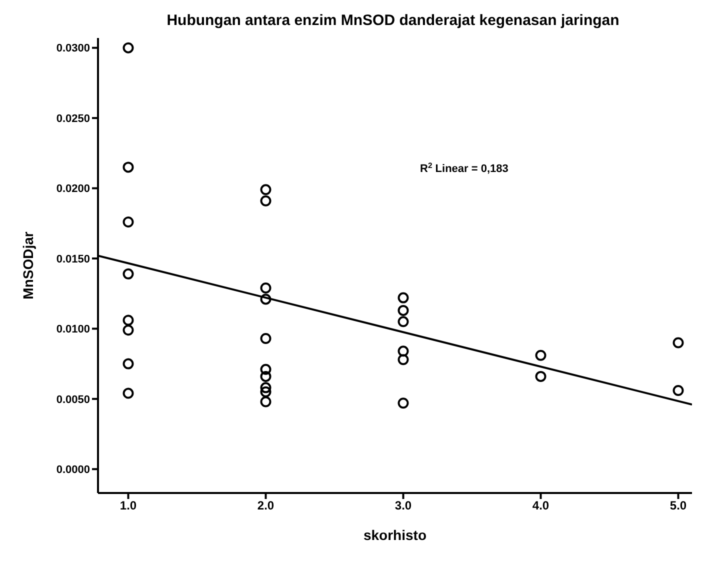 This screenshot has height=566, width=704. Describe the element at coordinates (73, 189) in the screenshot. I see `y-tick-label: 0.0200` at that location.